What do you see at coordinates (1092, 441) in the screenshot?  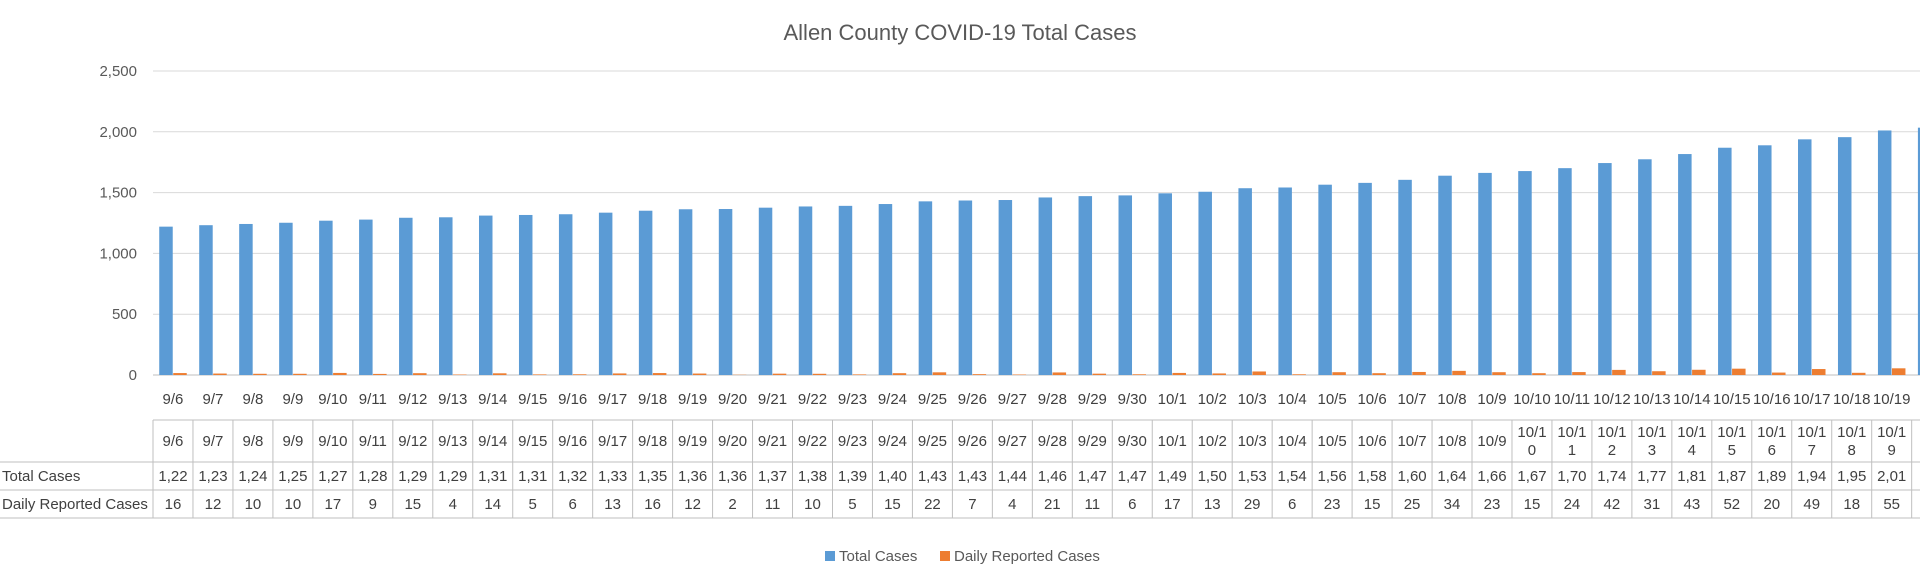 I see `table-header-cell: 9/29` at bounding box center [1092, 441].